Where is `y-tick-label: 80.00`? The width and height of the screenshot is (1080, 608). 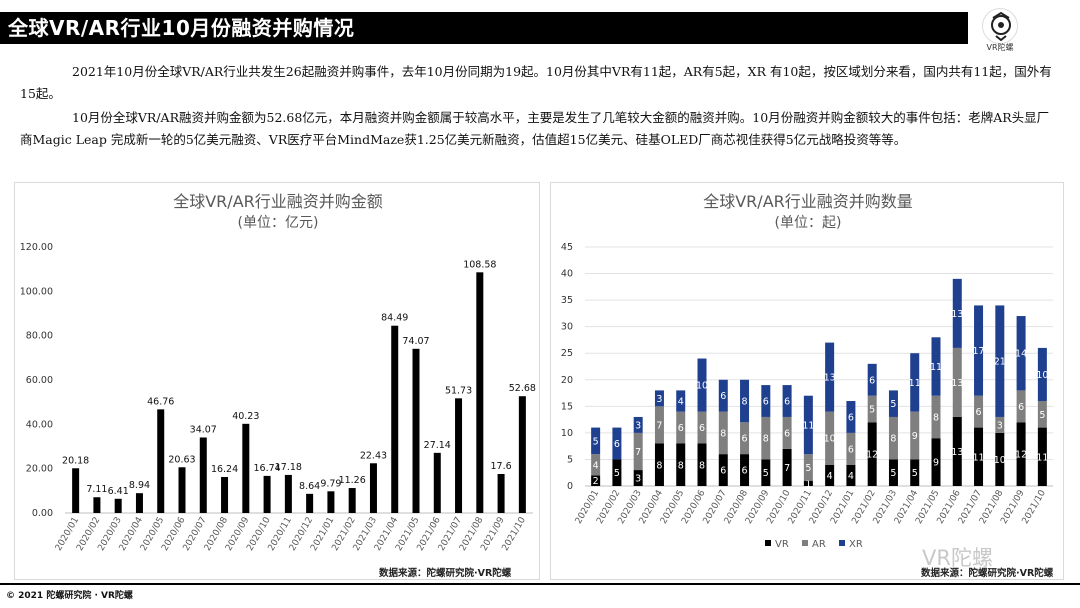 y-tick-label: 80.00 is located at coordinates (39, 336).